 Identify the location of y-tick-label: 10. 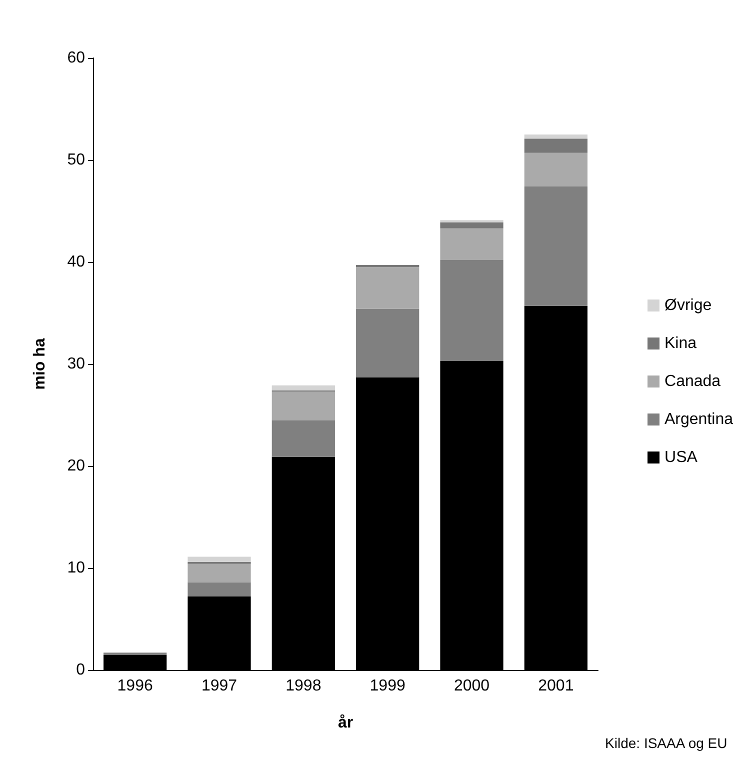
(76, 568).